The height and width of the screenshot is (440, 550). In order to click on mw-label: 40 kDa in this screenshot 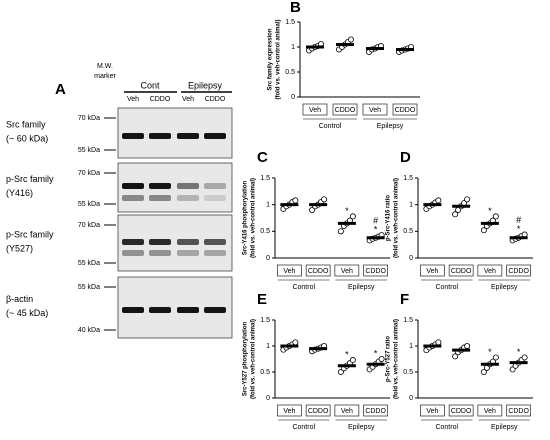, I will do `click(89, 330)`.